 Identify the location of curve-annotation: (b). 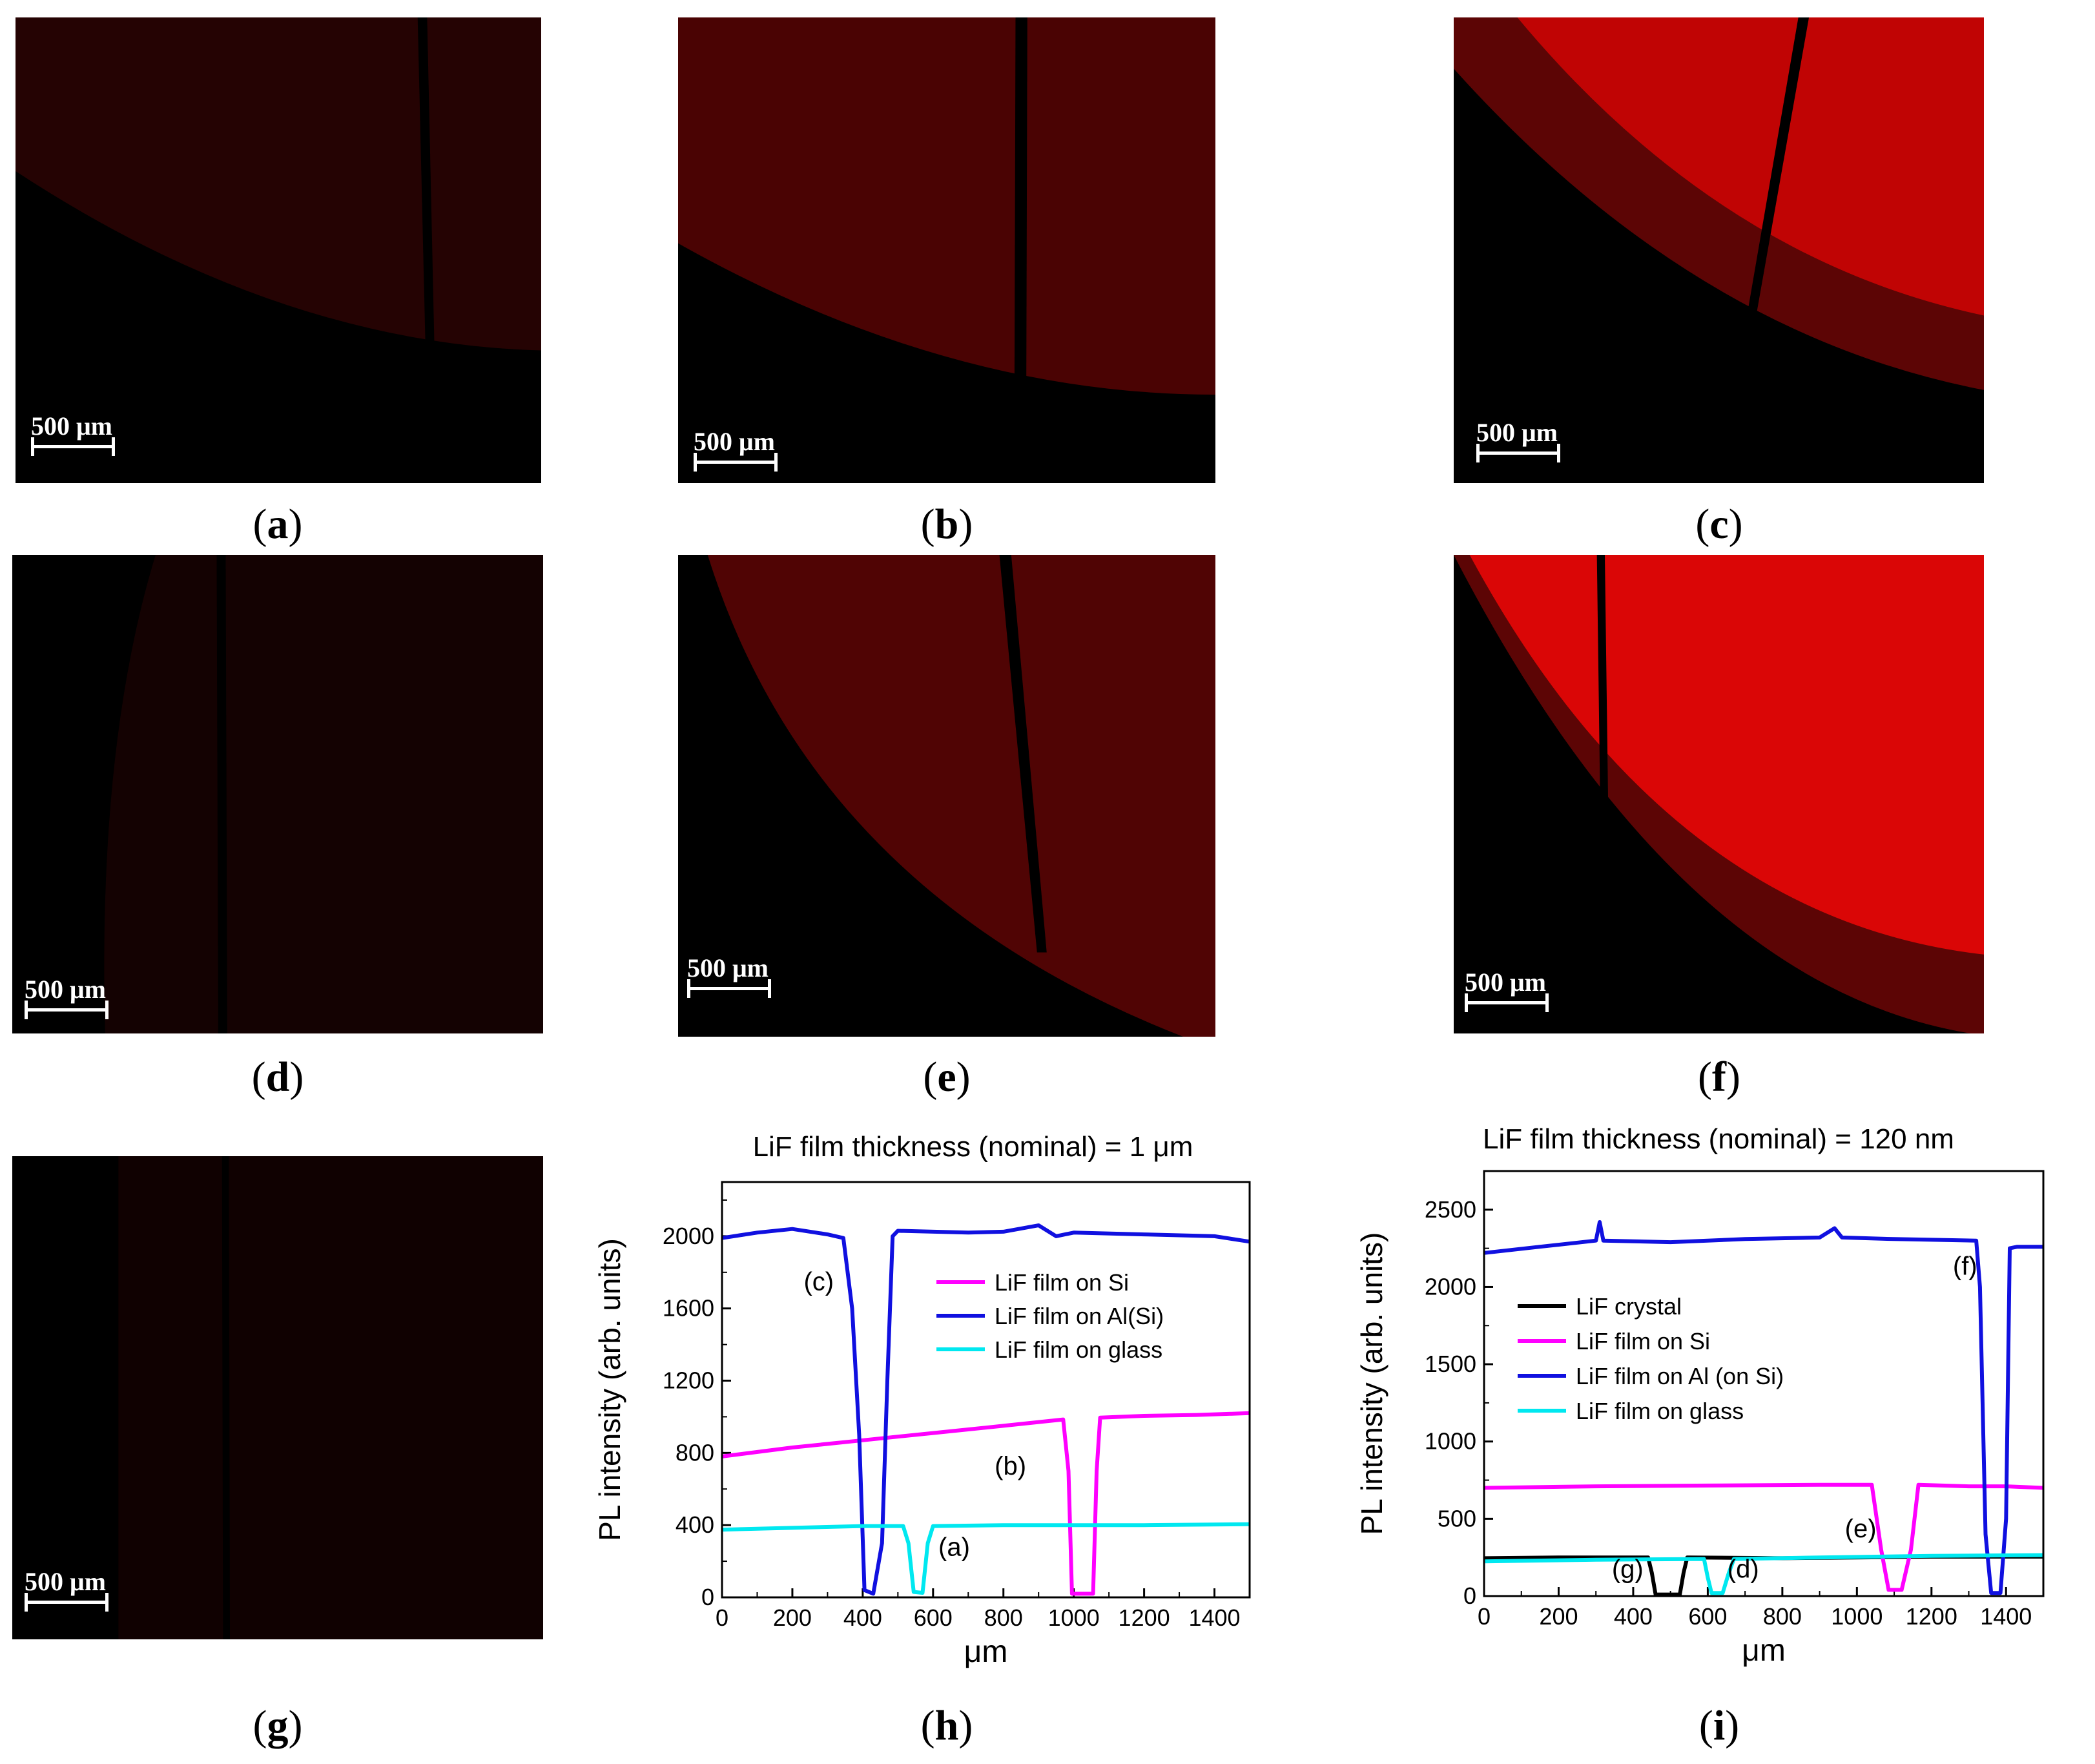
(1011, 1466).